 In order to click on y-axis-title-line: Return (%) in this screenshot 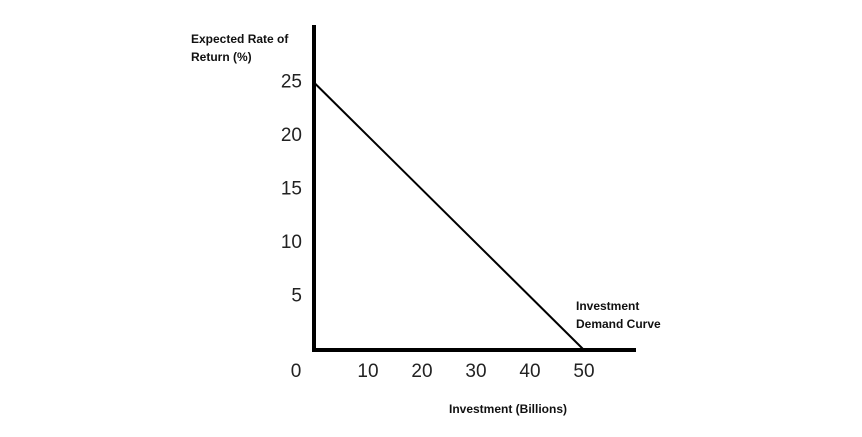, I will do `click(221, 57)`.